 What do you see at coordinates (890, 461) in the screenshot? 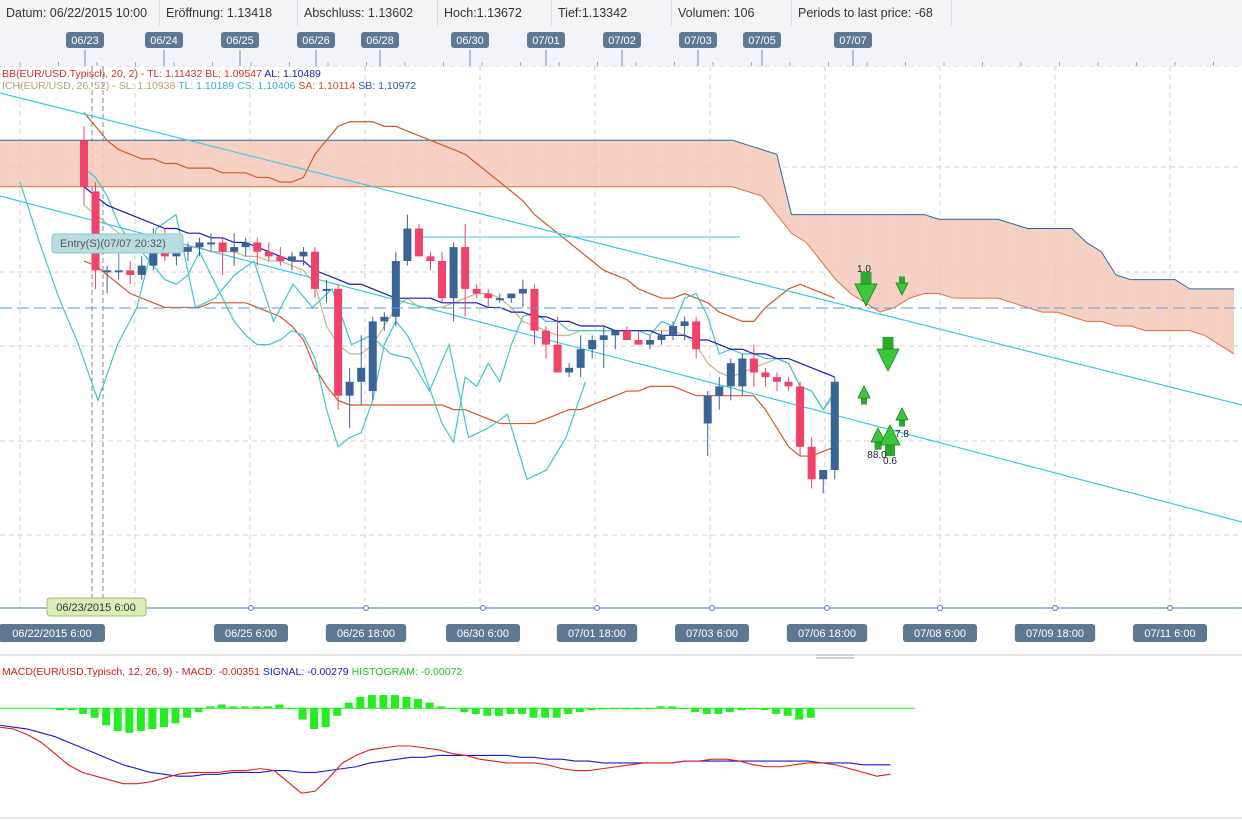
I see `signal-value-label: 0.6` at bounding box center [890, 461].